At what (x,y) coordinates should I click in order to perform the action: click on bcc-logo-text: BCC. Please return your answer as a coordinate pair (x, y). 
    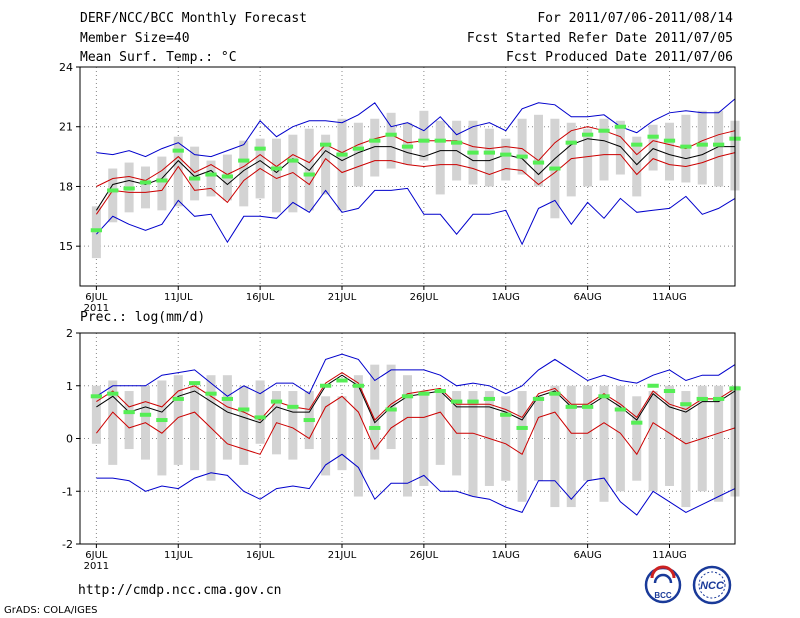
    Looking at the image, I should click on (663, 595).